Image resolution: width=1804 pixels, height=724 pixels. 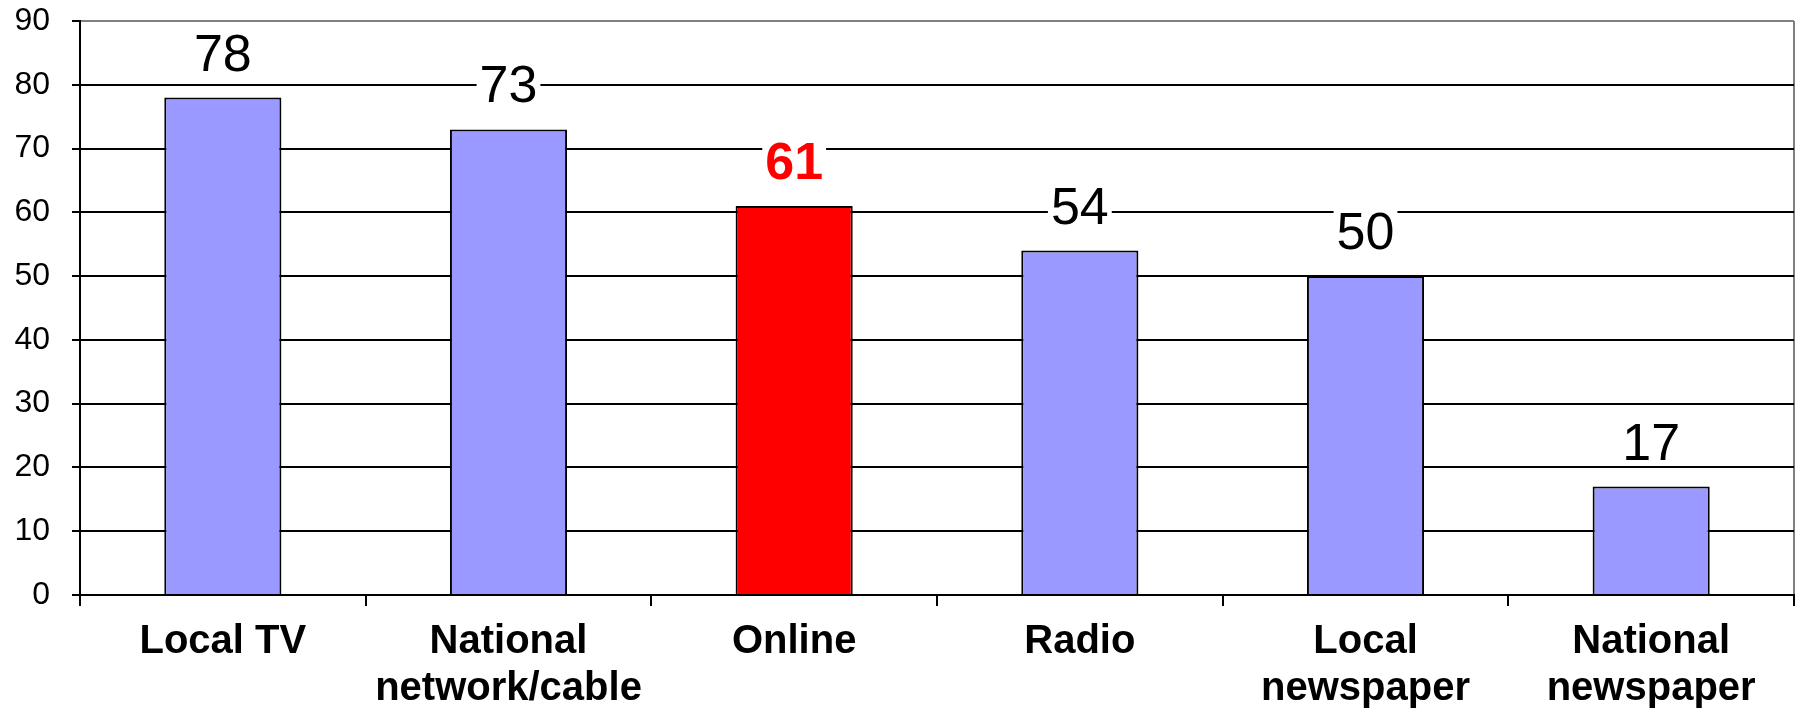 I want to click on y-tick-label: 40, so click(x=32, y=337).